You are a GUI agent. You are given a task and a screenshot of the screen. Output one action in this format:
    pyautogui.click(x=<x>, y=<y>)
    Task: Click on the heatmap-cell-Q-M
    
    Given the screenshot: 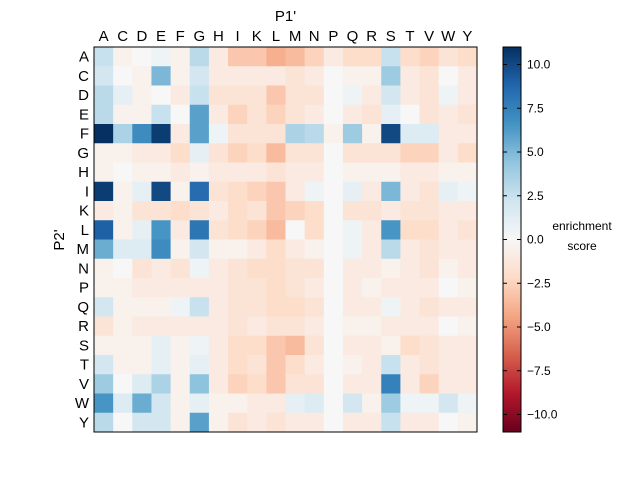 What is the action you would take?
    pyautogui.click(x=295, y=307)
    